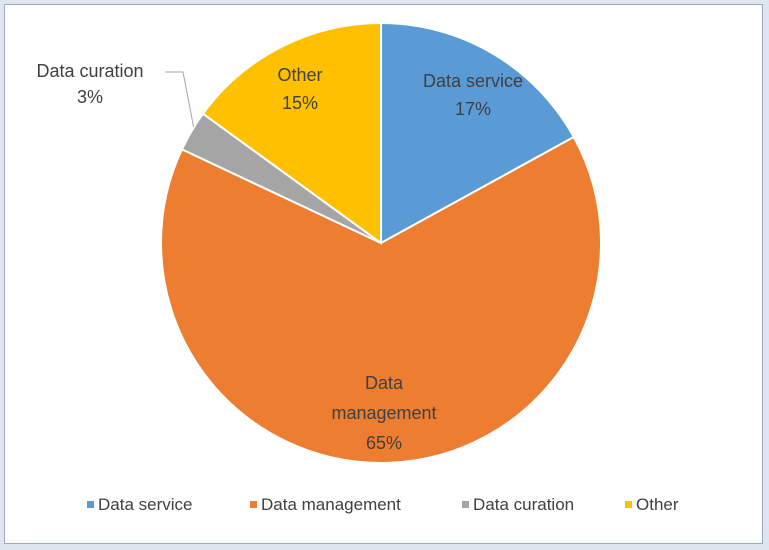 The height and width of the screenshot is (550, 769). What do you see at coordinates (478, 133) in the screenshot?
I see `pie-slice-data-service` at bounding box center [478, 133].